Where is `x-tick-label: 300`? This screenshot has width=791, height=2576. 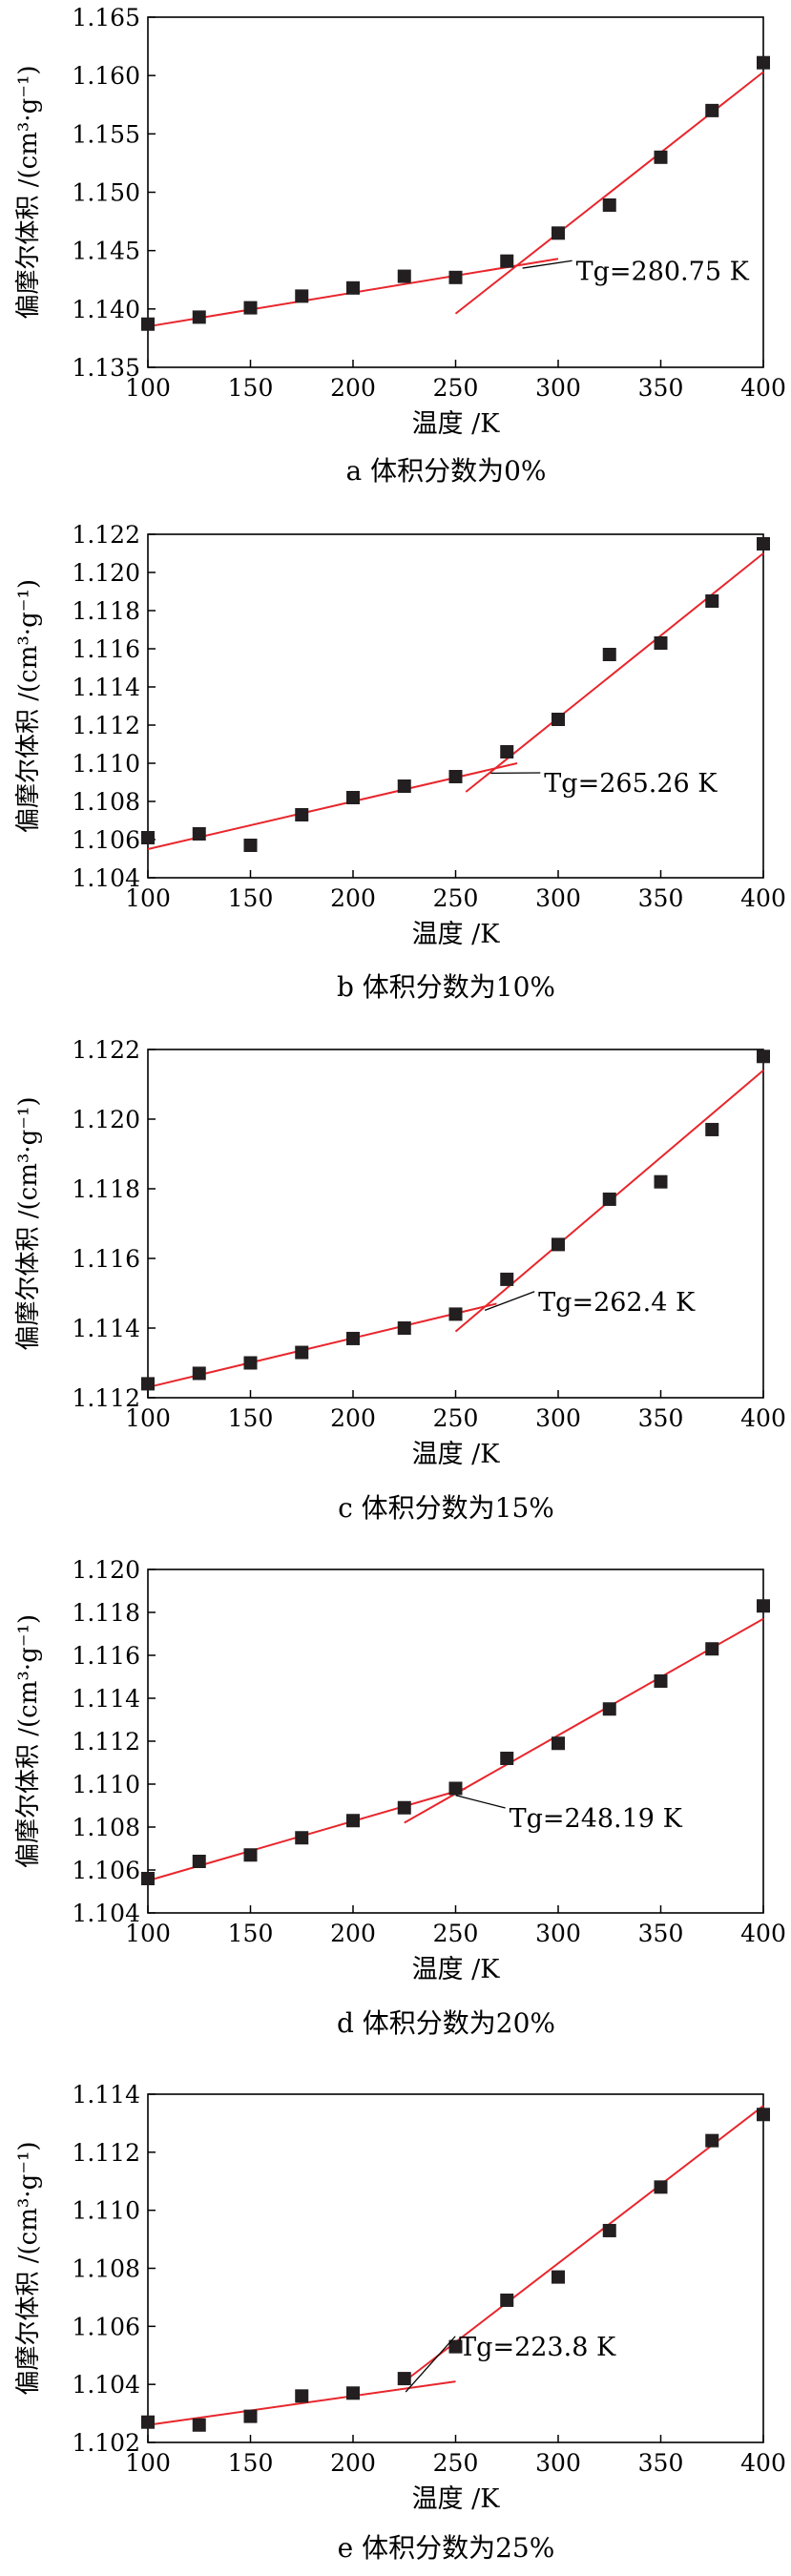
x-tick-label: 300 is located at coordinates (558, 898).